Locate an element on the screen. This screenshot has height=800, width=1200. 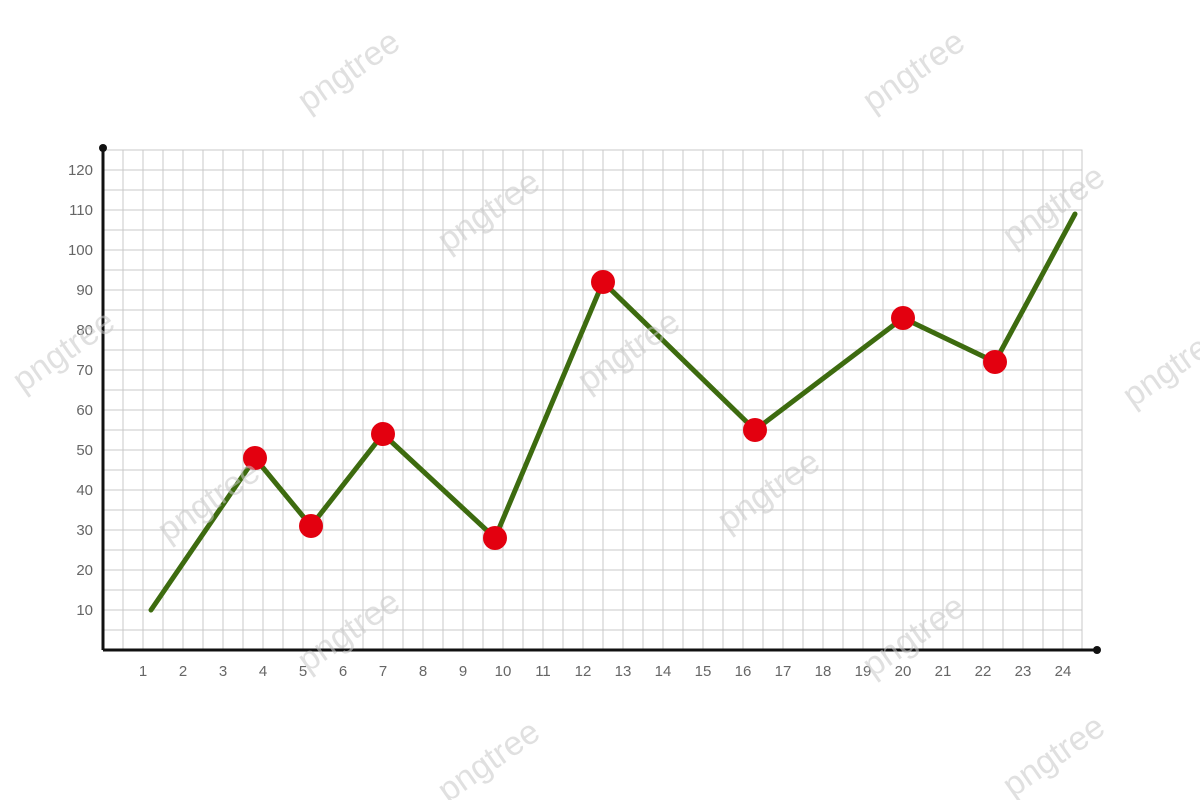
x-tick-label: 13 is located at coordinates (623, 671).